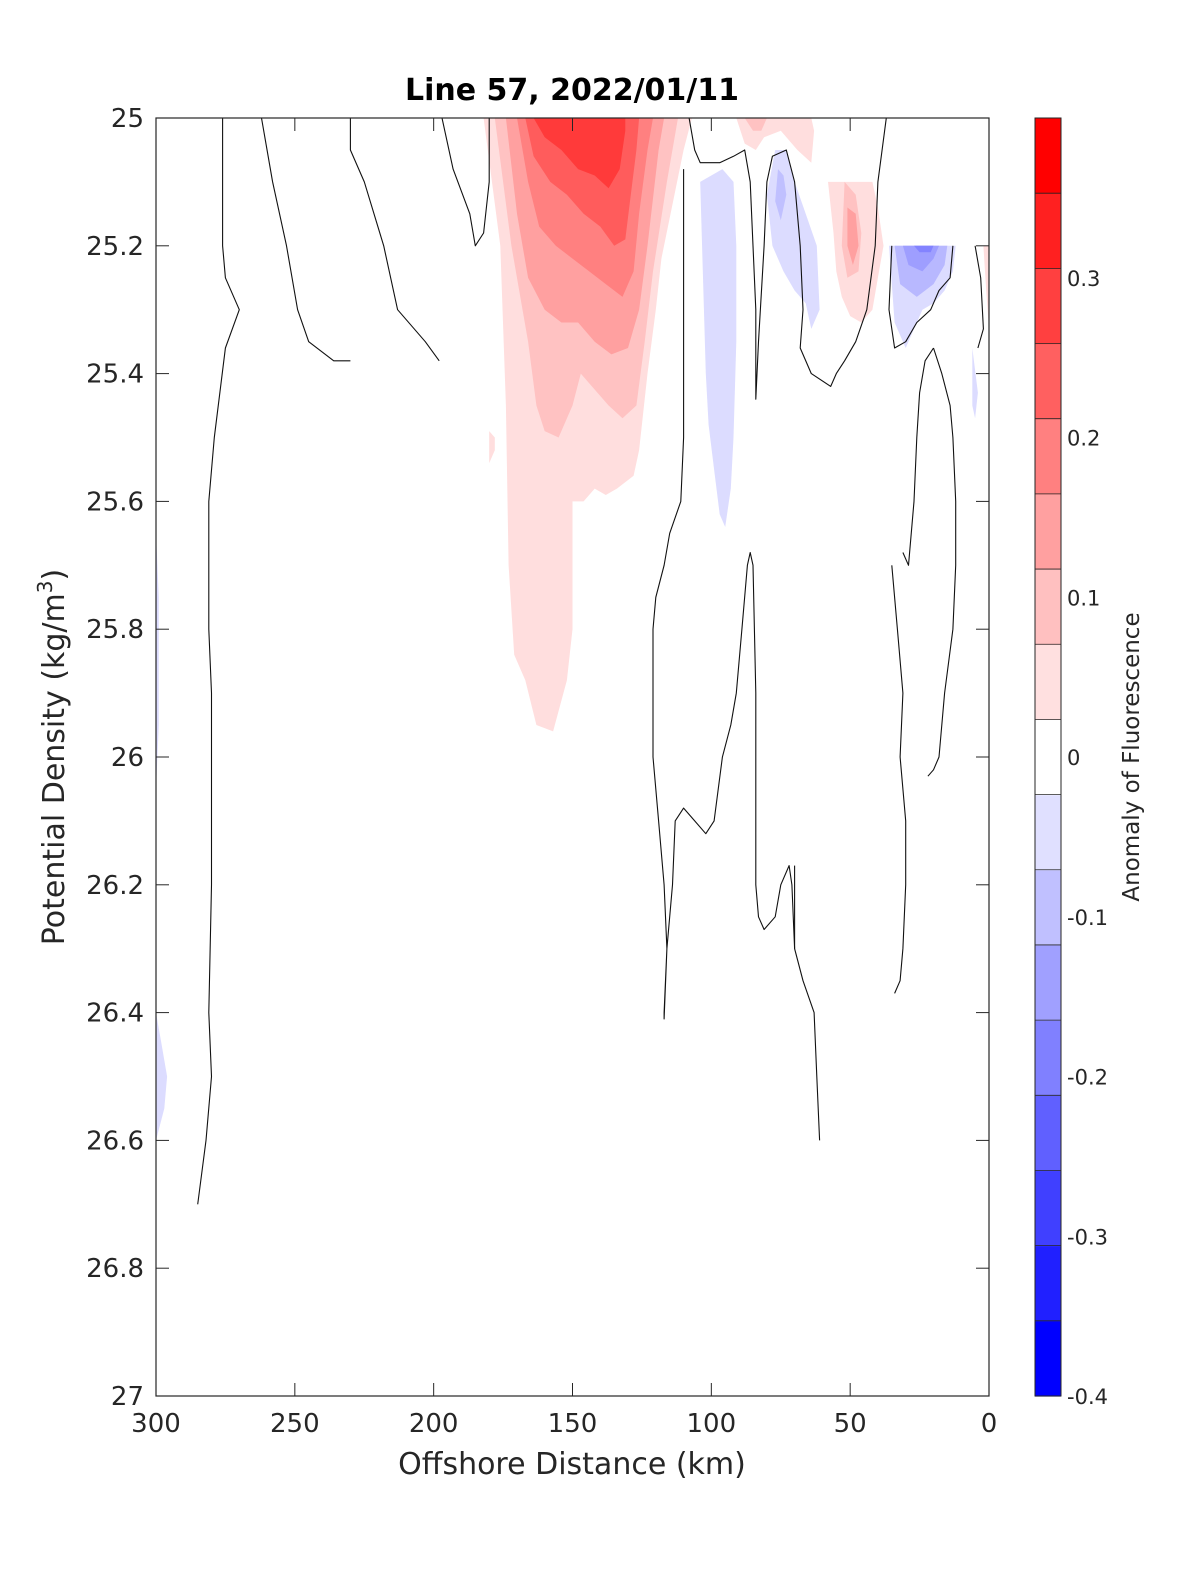 The image size is (1200, 1575). What do you see at coordinates (1083, 439) in the screenshot?
I see `colorbar-tick-label: 0.2` at bounding box center [1083, 439].